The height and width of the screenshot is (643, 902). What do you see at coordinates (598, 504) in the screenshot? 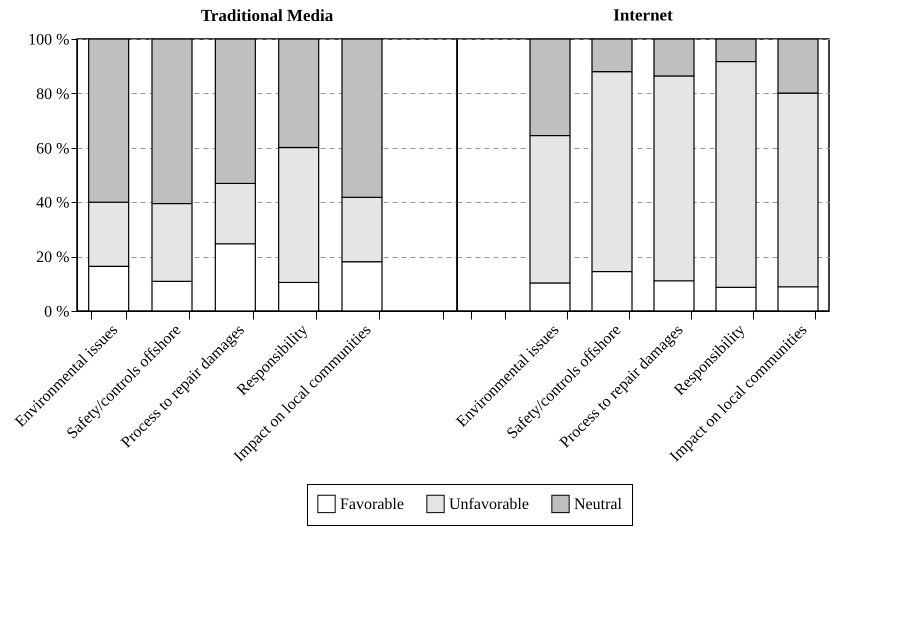
I see `legend-label: Neutral` at bounding box center [598, 504].